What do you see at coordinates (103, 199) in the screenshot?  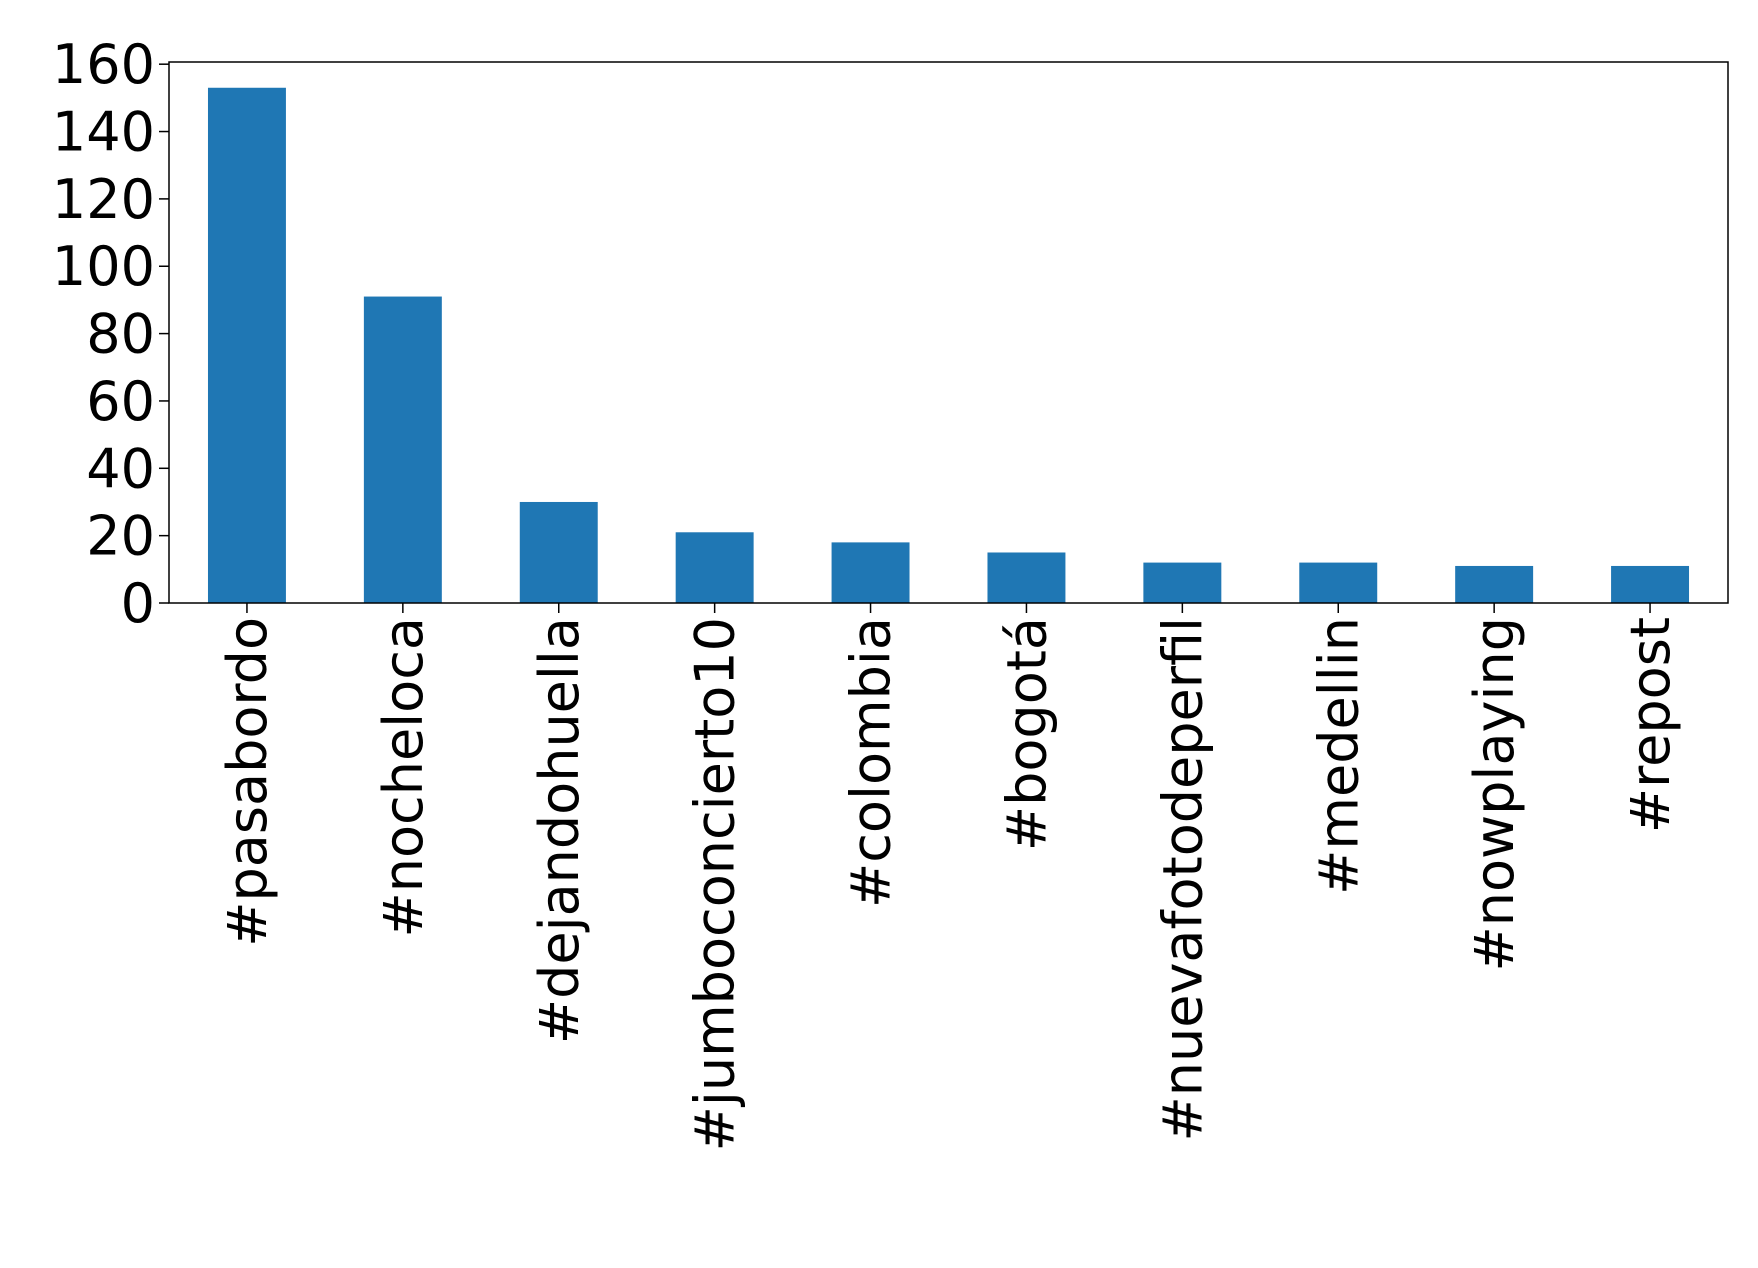 I see `y-tick-label: 120` at bounding box center [103, 199].